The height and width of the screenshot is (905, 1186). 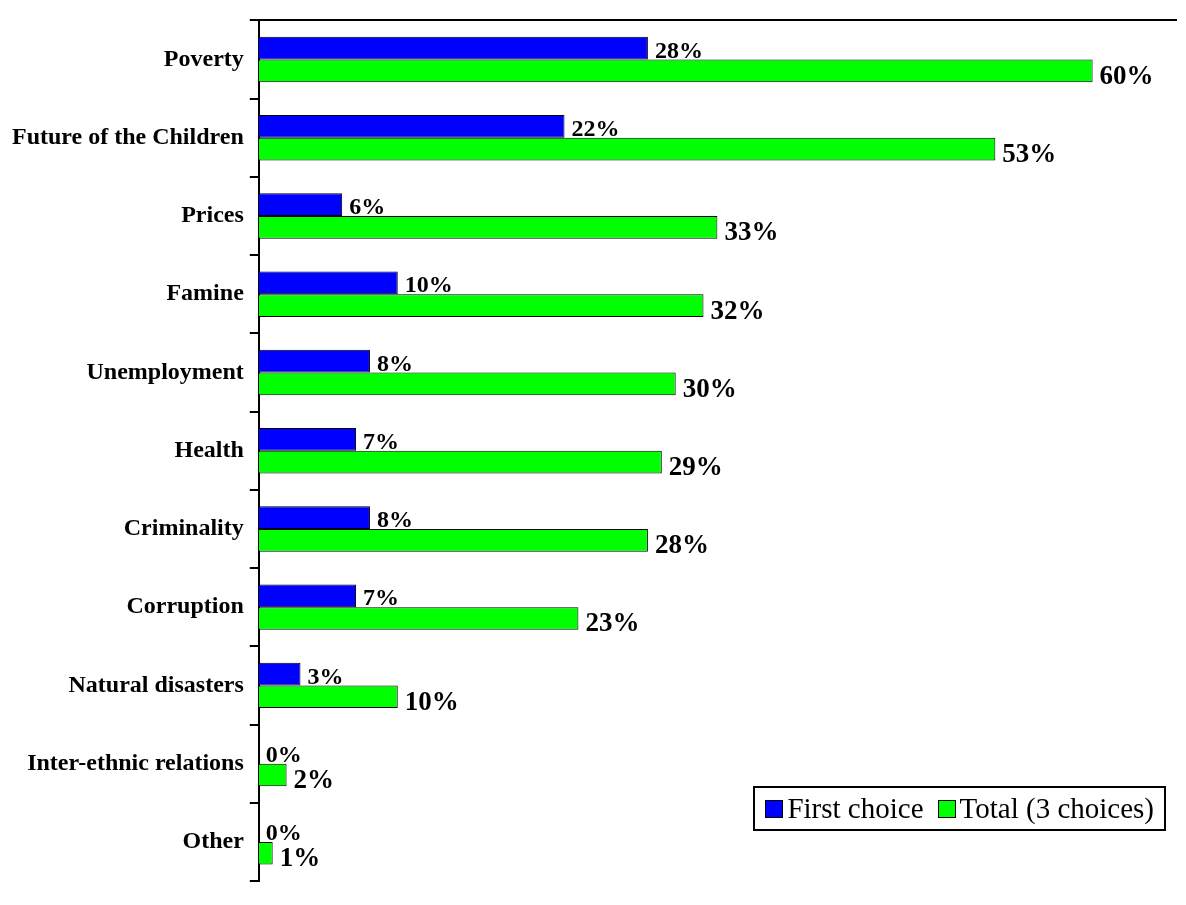 What do you see at coordinates (612, 622) in the screenshot?
I see `data-label: 23%` at bounding box center [612, 622].